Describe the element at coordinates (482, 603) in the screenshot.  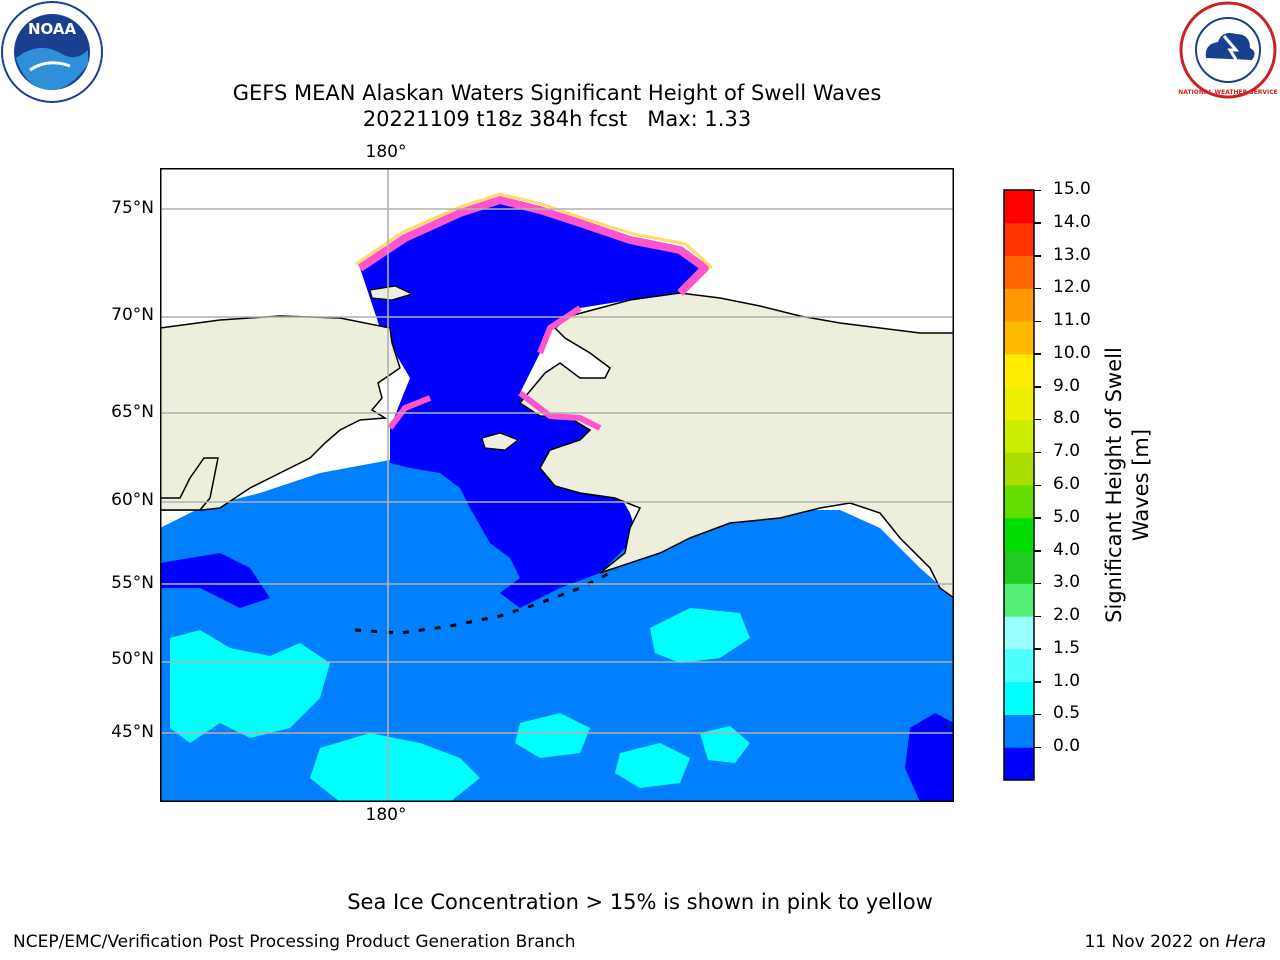
I see `aleutian-islands` at that location.